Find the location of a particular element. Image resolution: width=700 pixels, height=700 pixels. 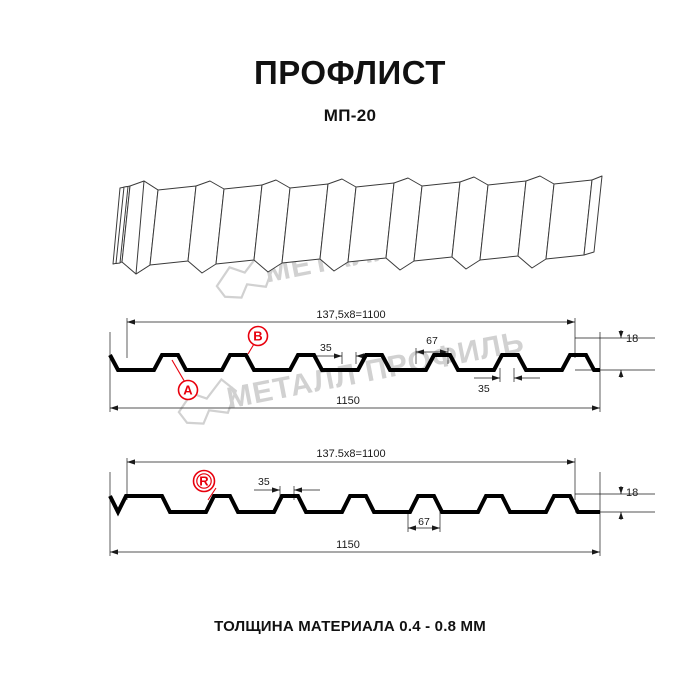

balloon-r-circle-inner is located at coordinates (204, 481).